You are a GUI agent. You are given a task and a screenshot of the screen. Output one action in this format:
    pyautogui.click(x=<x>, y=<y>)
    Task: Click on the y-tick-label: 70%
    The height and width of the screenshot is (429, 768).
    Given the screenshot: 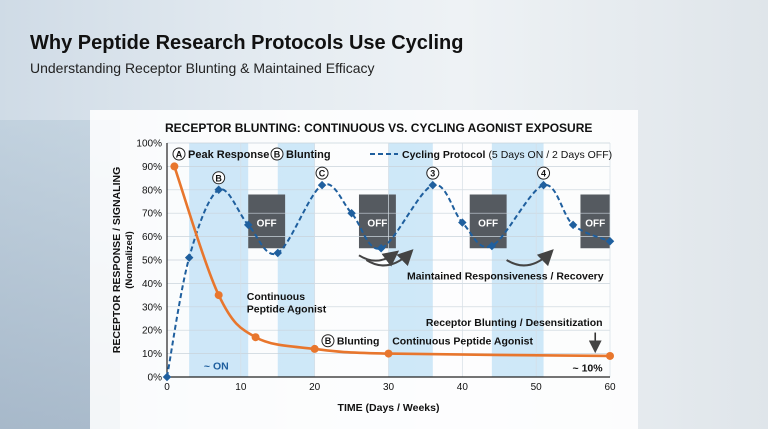 What is the action you would take?
    pyautogui.click(x=152, y=214)
    